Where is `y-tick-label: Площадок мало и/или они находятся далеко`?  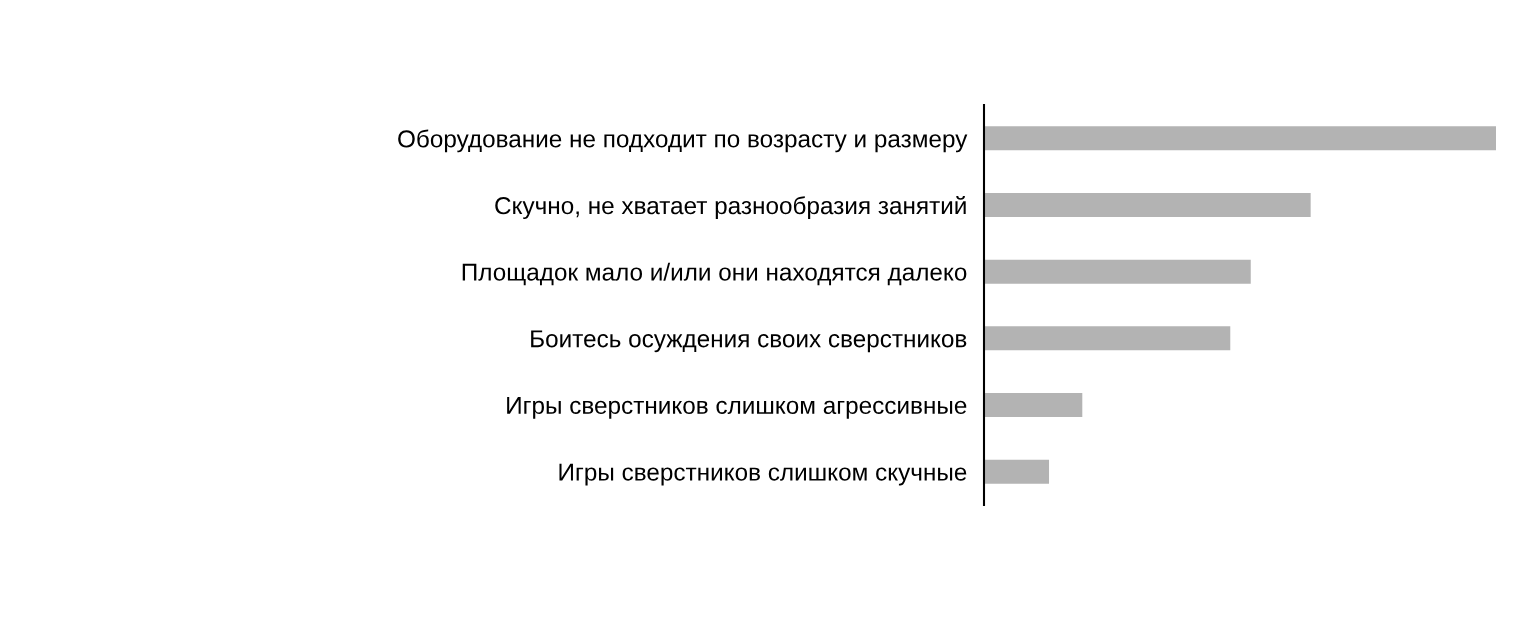
y-tick-label: Площадок мало и/или они находятся далеко is located at coordinates (714, 274).